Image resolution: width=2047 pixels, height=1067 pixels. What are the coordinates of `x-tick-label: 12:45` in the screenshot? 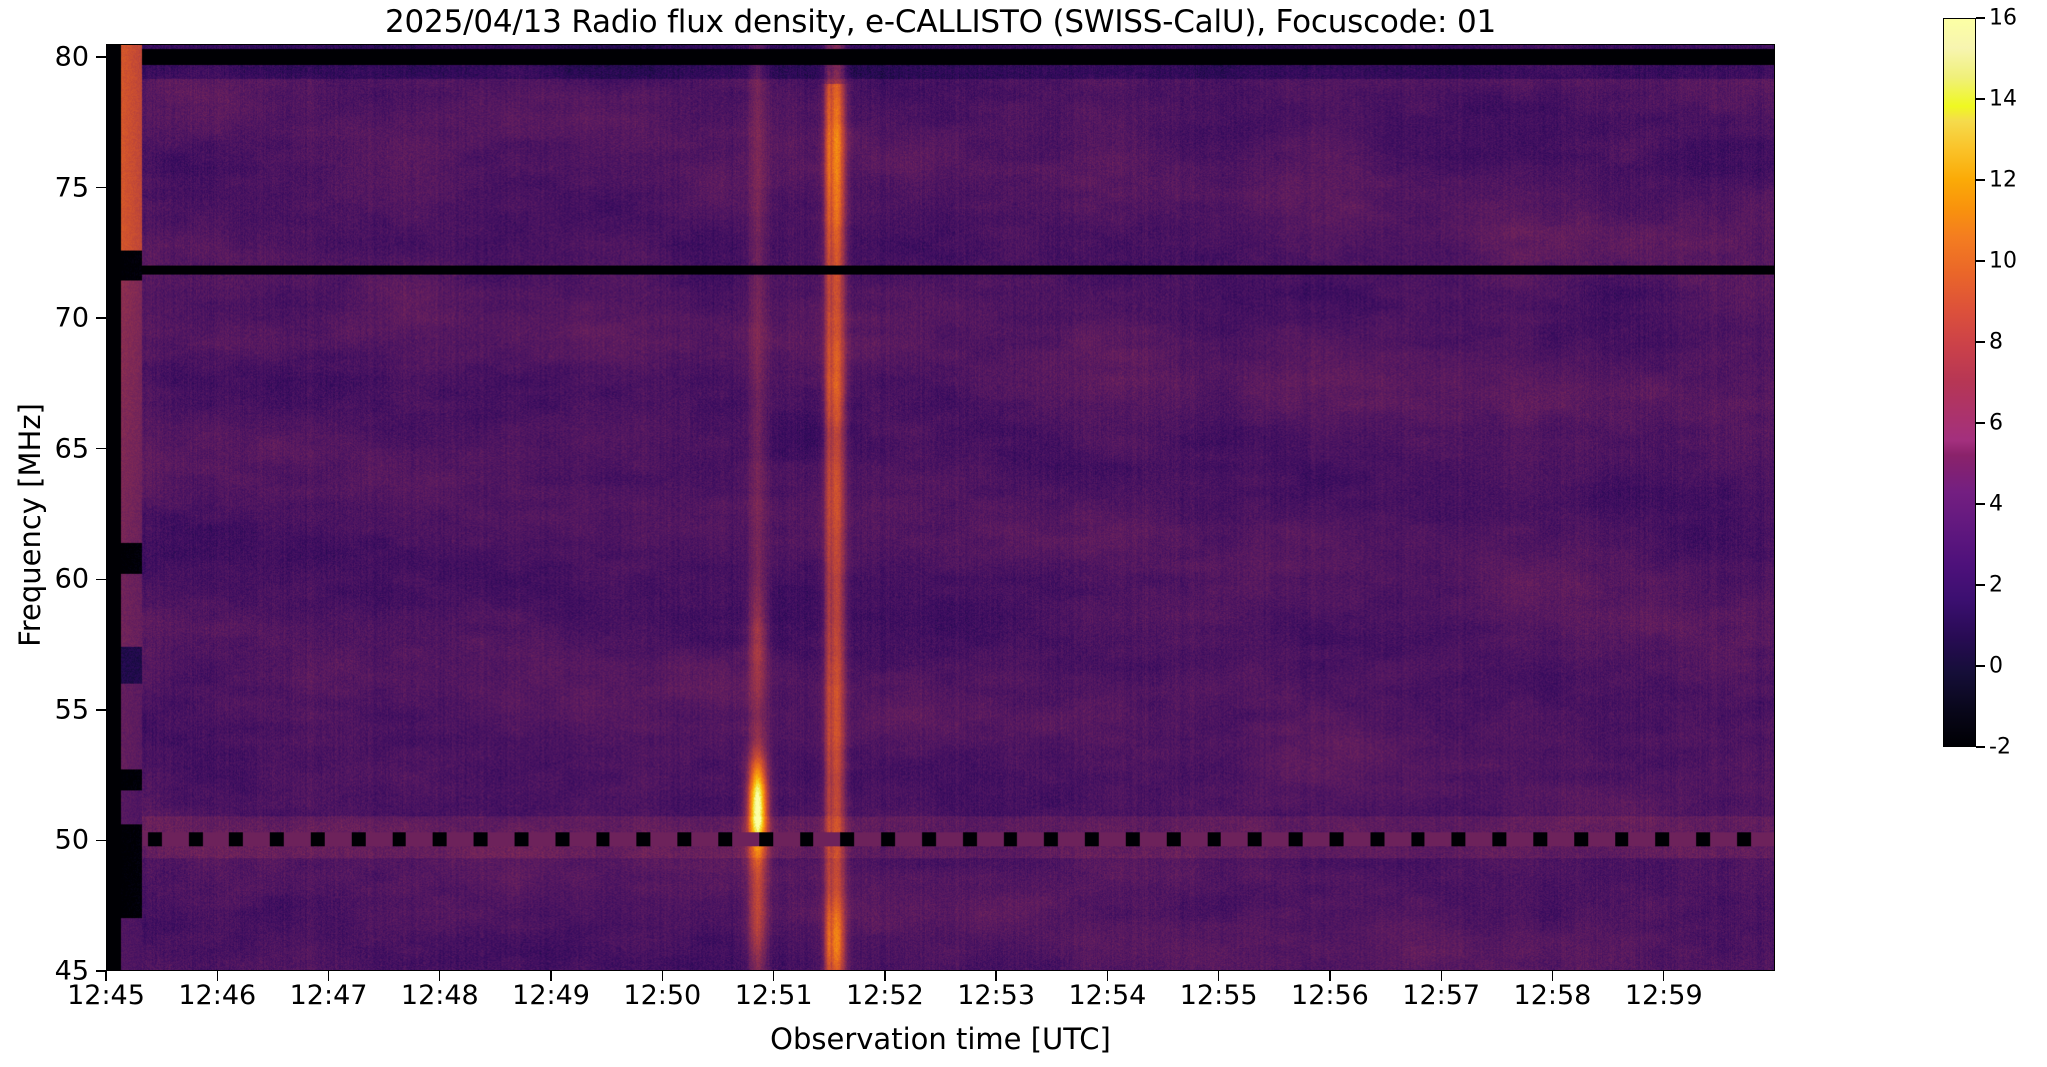 It's located at (106, 995).